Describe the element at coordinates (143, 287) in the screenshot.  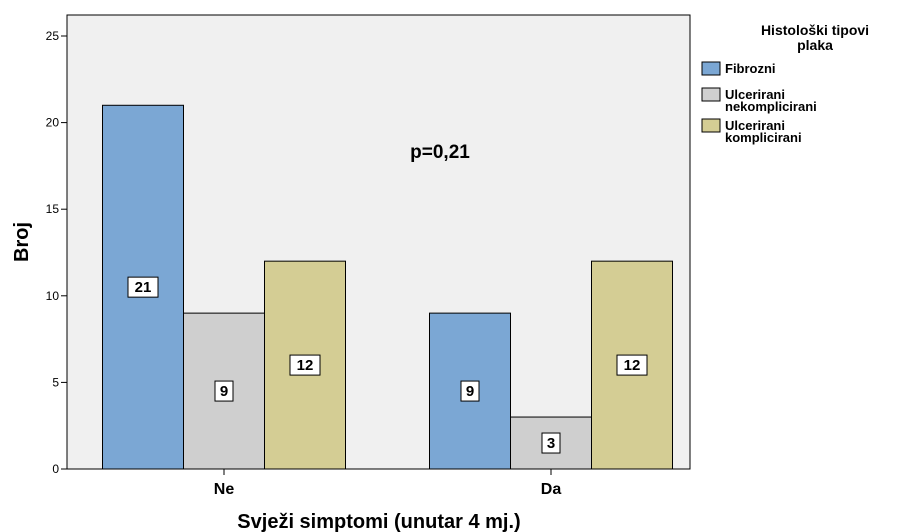
I see `data-label: 21` at that location.